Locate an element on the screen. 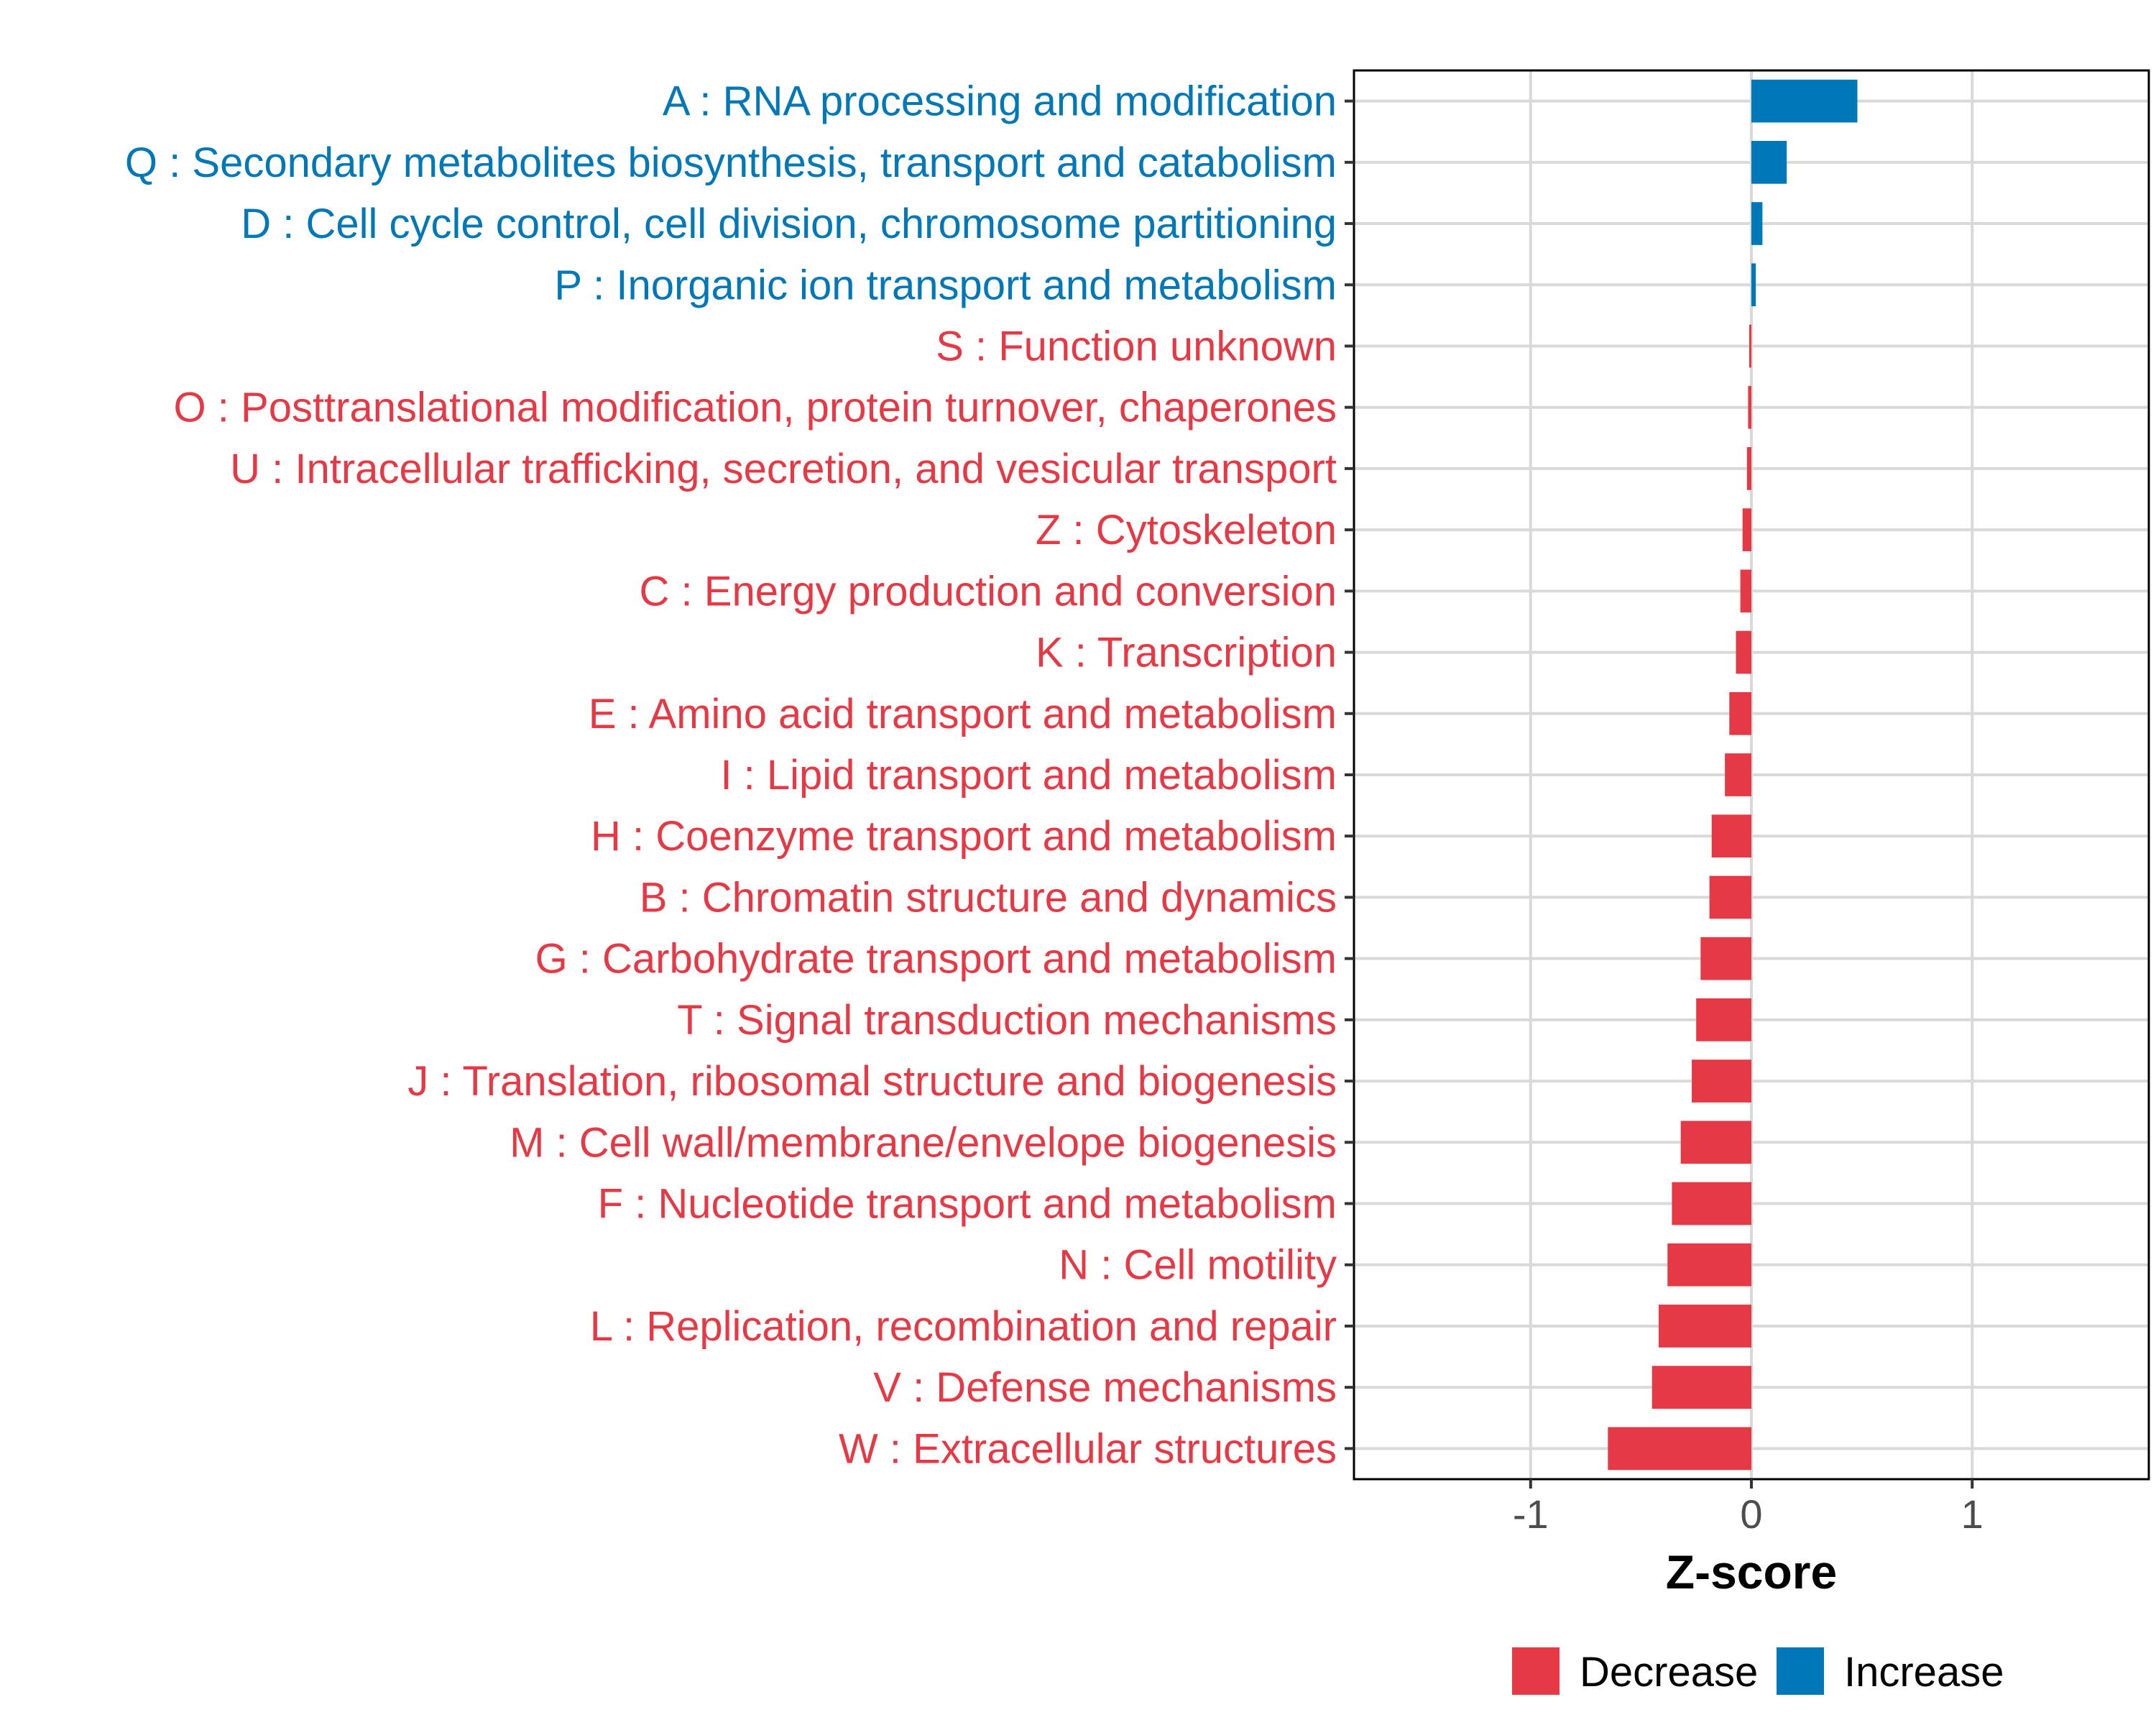  bars is located at coordinates (1733, 775).